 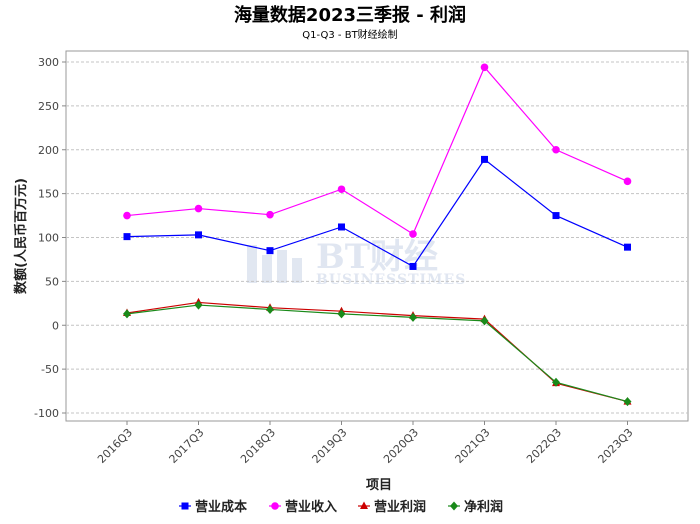 What do you see at coordinates (221, 507) in the screenshot?
I see `legend-item-label: 营业成本` at bounding box center [221, 507].